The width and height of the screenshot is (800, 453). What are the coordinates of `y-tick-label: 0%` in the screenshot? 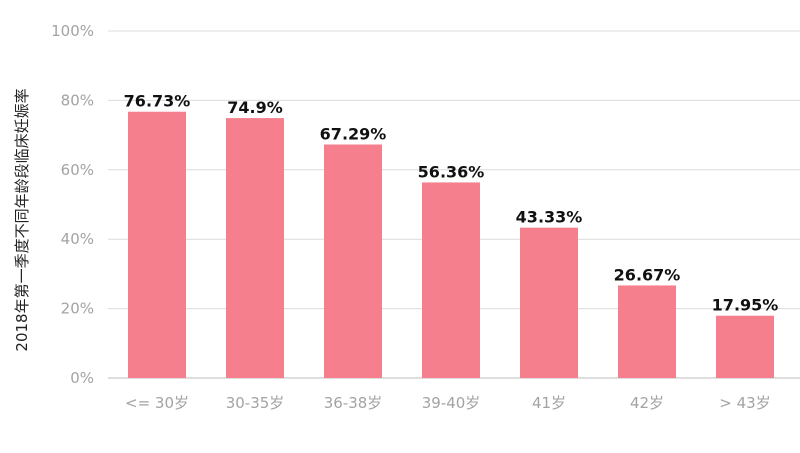 It's located at (82, 378).